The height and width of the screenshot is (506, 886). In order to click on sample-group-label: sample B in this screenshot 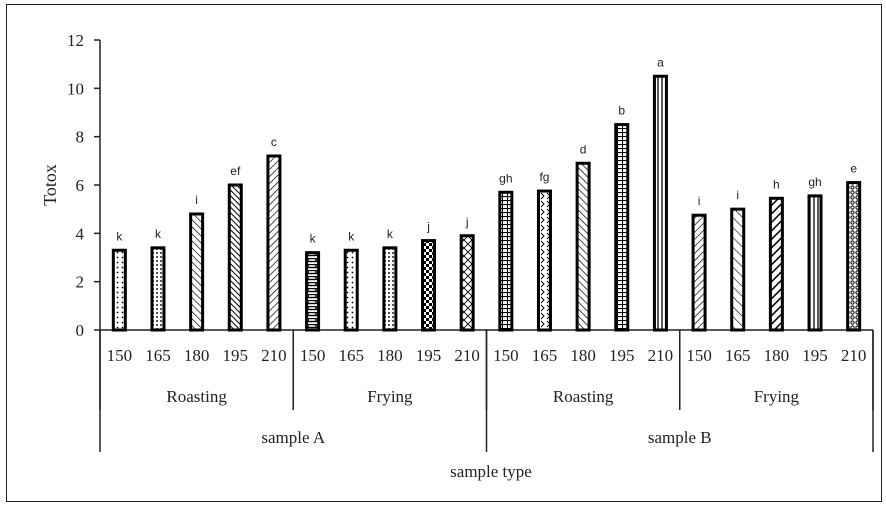, I will do `click(680, 437)`.